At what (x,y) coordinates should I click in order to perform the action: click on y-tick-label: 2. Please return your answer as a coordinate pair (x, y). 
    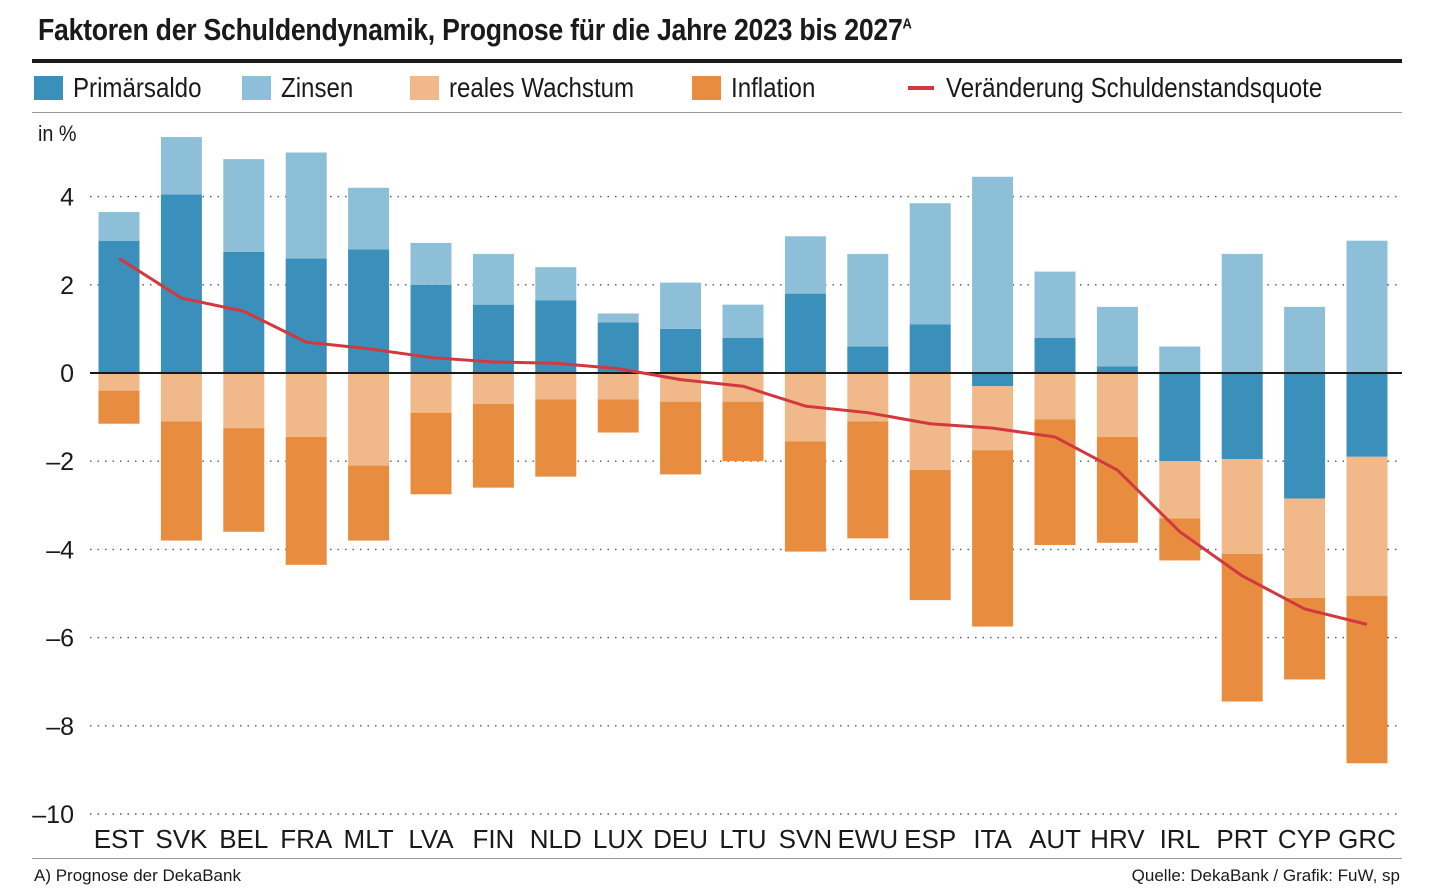
    Looking at the image, I should click on (67, 286).